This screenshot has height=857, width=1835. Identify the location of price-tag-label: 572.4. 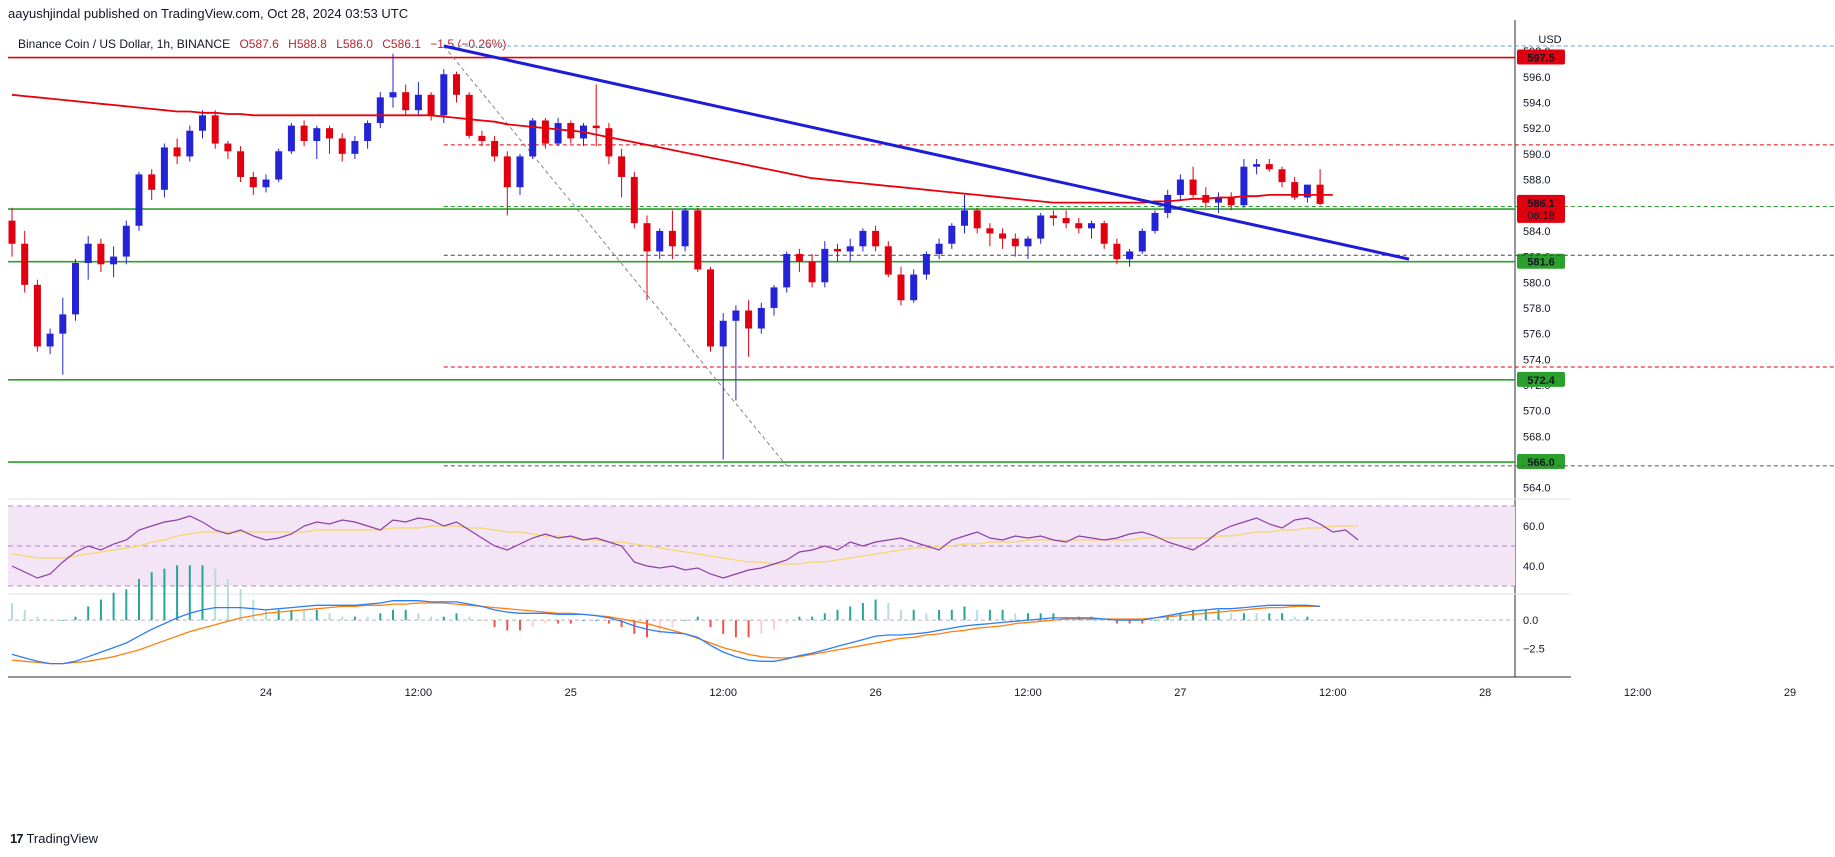
(1541, 381).